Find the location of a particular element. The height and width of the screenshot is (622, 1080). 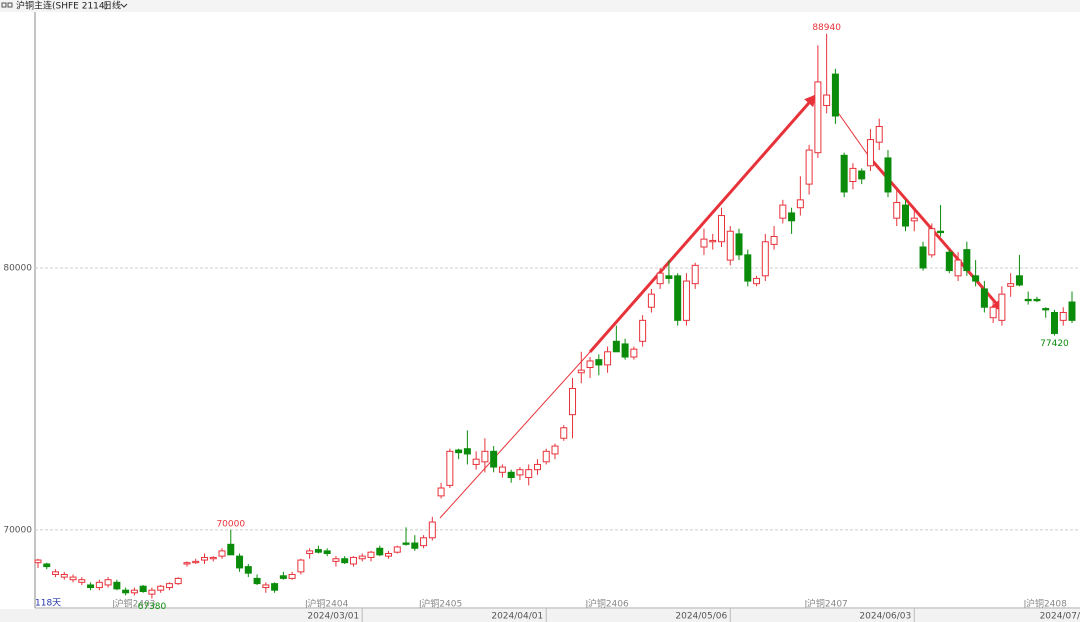

day-count: 118天 is located at coordinates (48, 604).